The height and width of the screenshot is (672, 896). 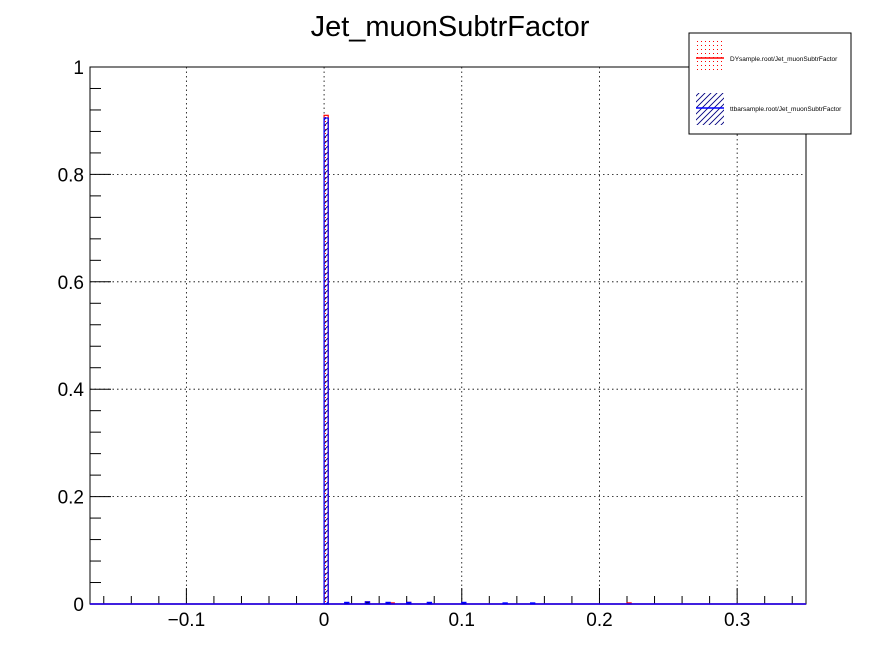 What do you see at coordinates (450, 27) in the screenshot?
I see `chart-title: Jet_muonSubtrFactor` at bounding box center [450, 27].